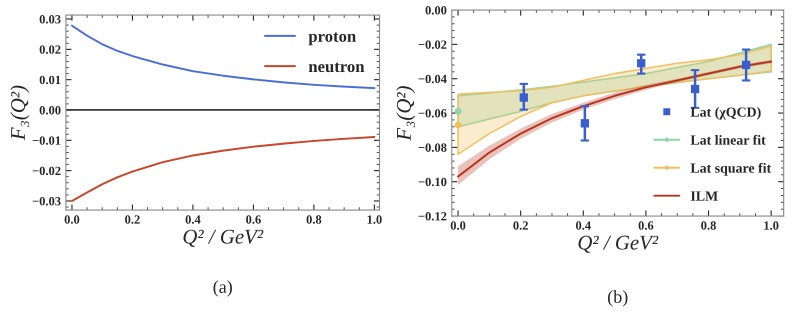 The width and height of the screenshot is (794, 314). Describe the element at coordinates (432, 147) in the screenshot. I see `y-tick-label: −0.08` at that location.